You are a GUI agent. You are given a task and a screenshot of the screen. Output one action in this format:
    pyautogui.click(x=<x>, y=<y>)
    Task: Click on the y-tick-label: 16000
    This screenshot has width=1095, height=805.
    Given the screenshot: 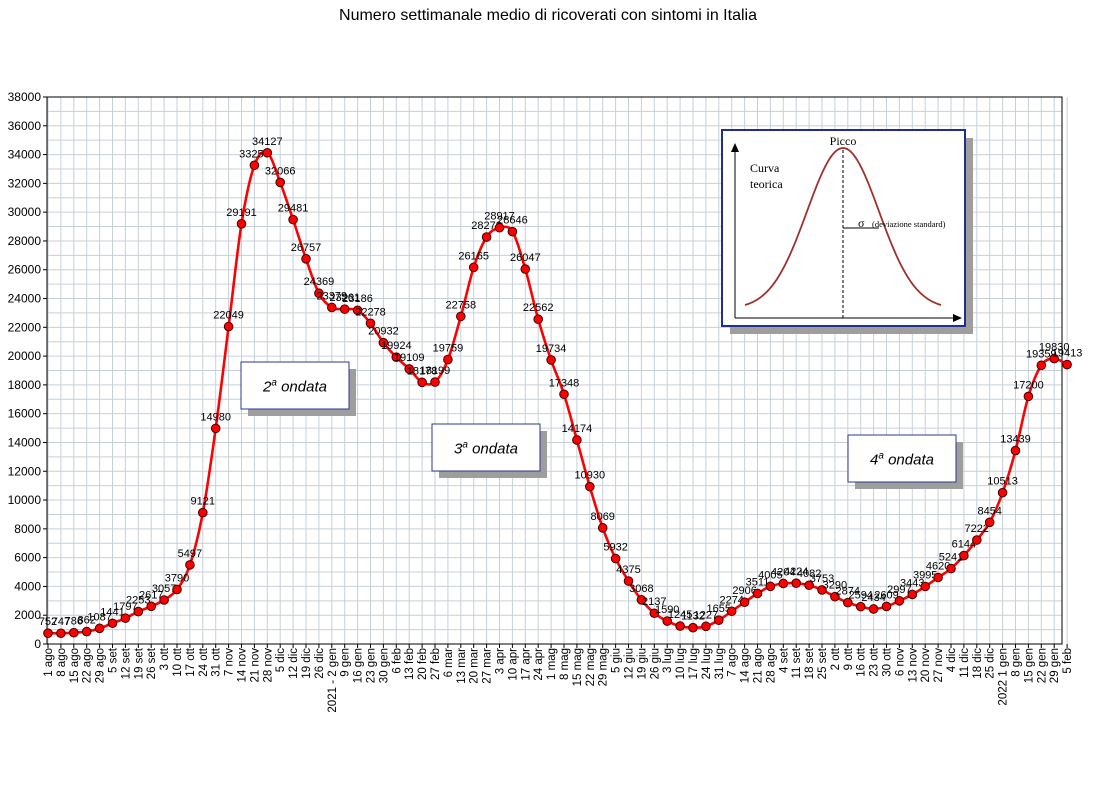 What is the action you would take?
    pyautogui.click(x=25, y=414)
    